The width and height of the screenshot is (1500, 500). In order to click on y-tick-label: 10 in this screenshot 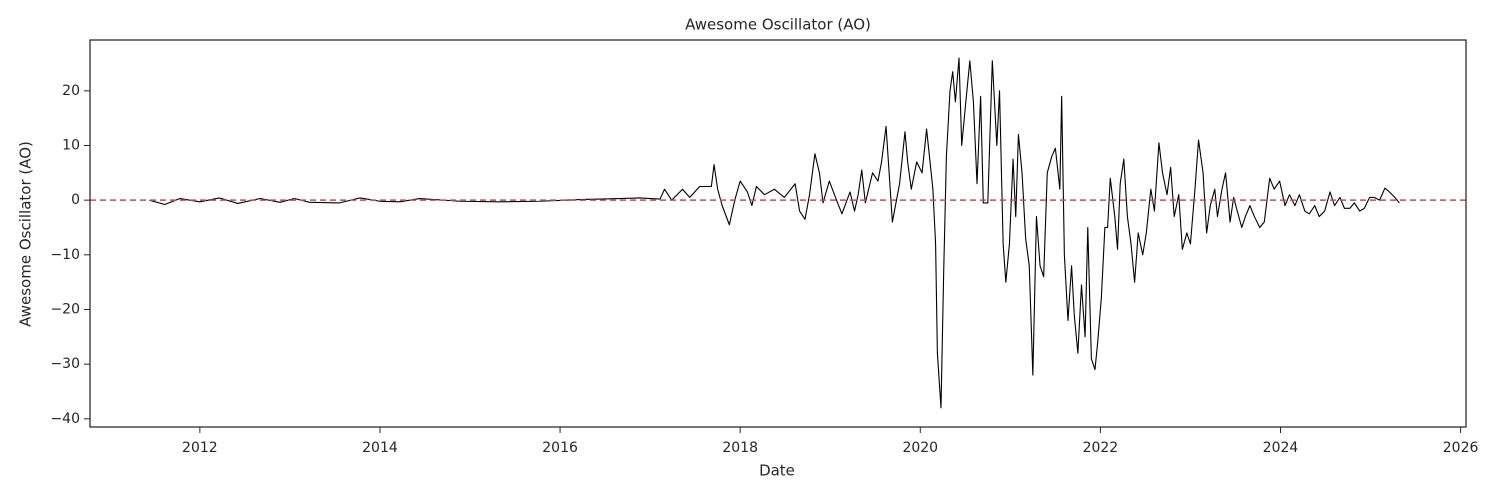, I will do `click(71, 145)`.